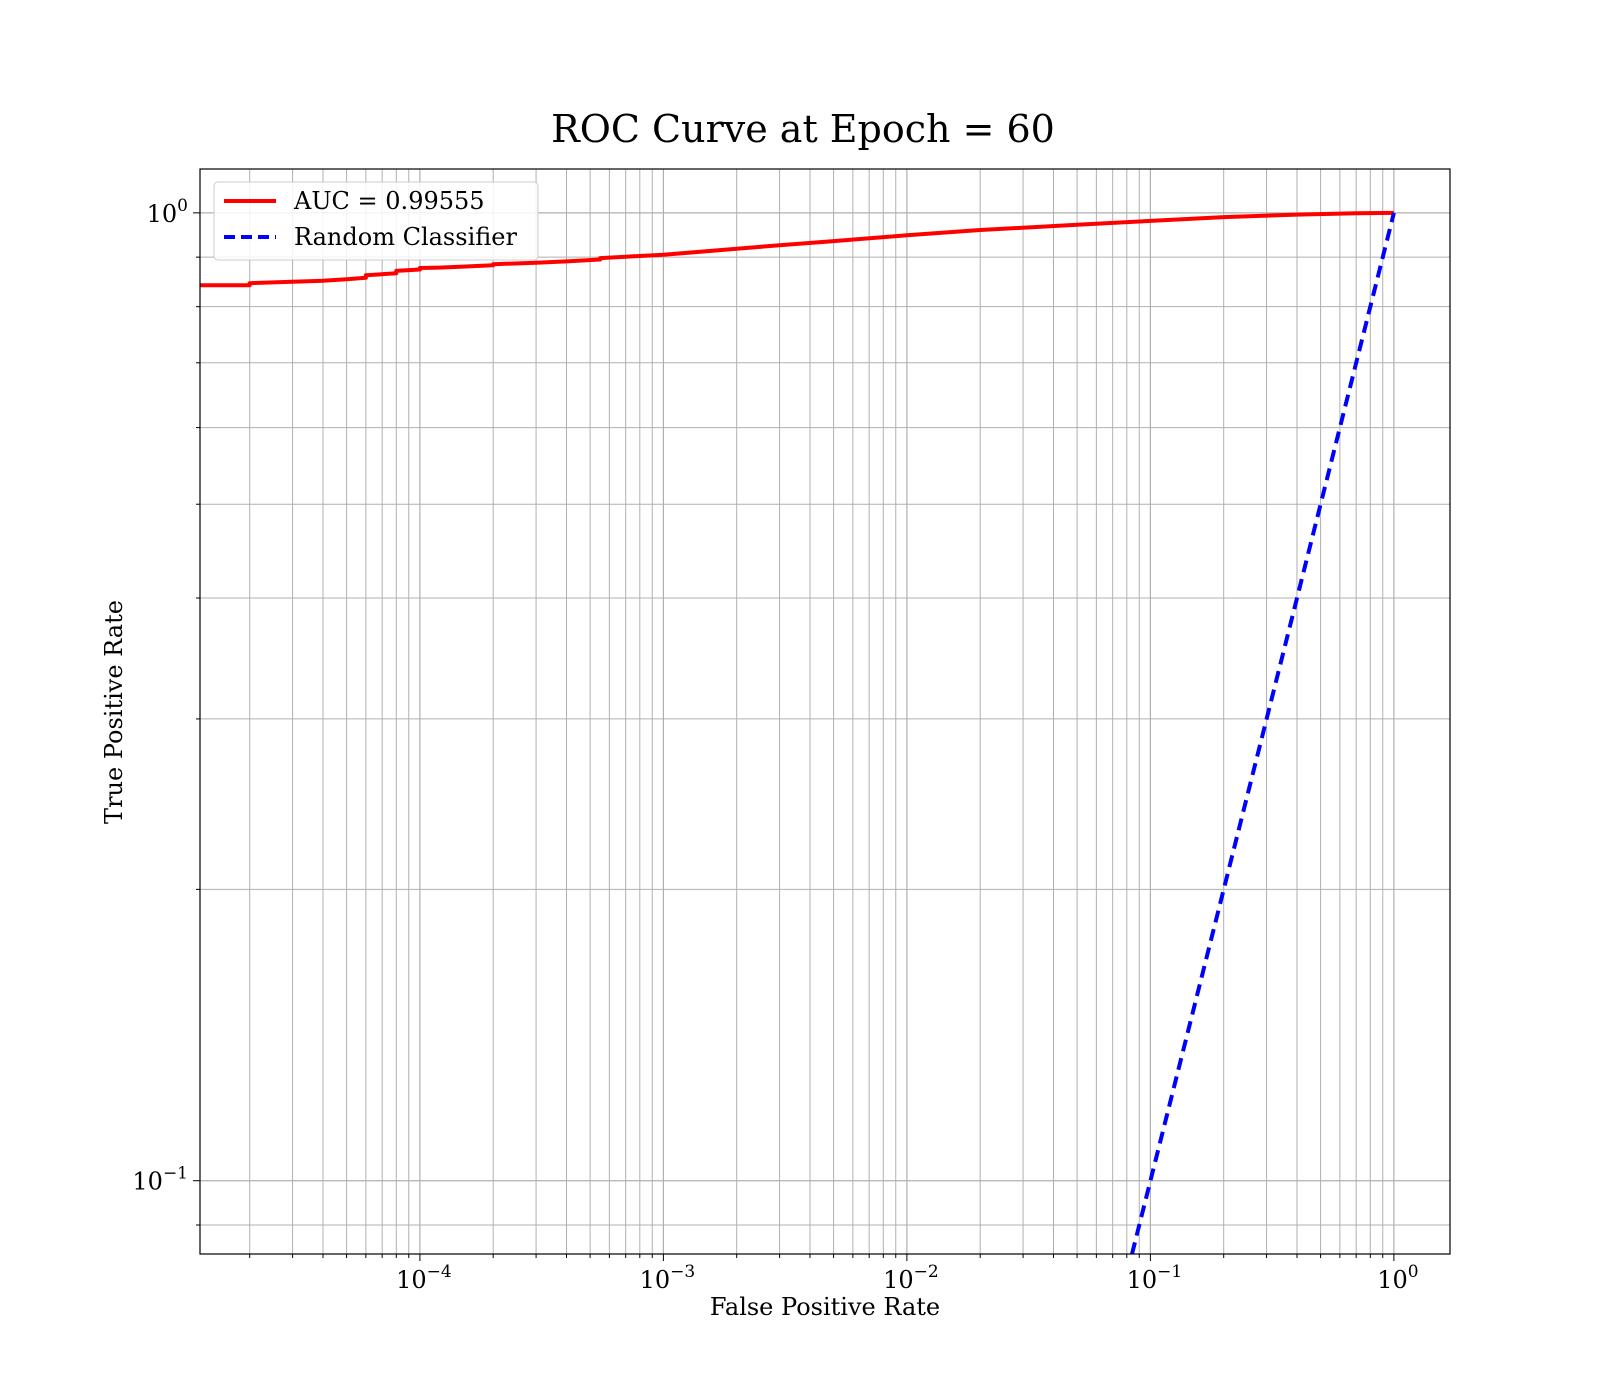 The width and height of the screenshot is (1600, 1400). What do you see at coordinates (167, 212) in the screenshot?
I see `y-tick-label: 10⁰` at bounding box center [167, 212].